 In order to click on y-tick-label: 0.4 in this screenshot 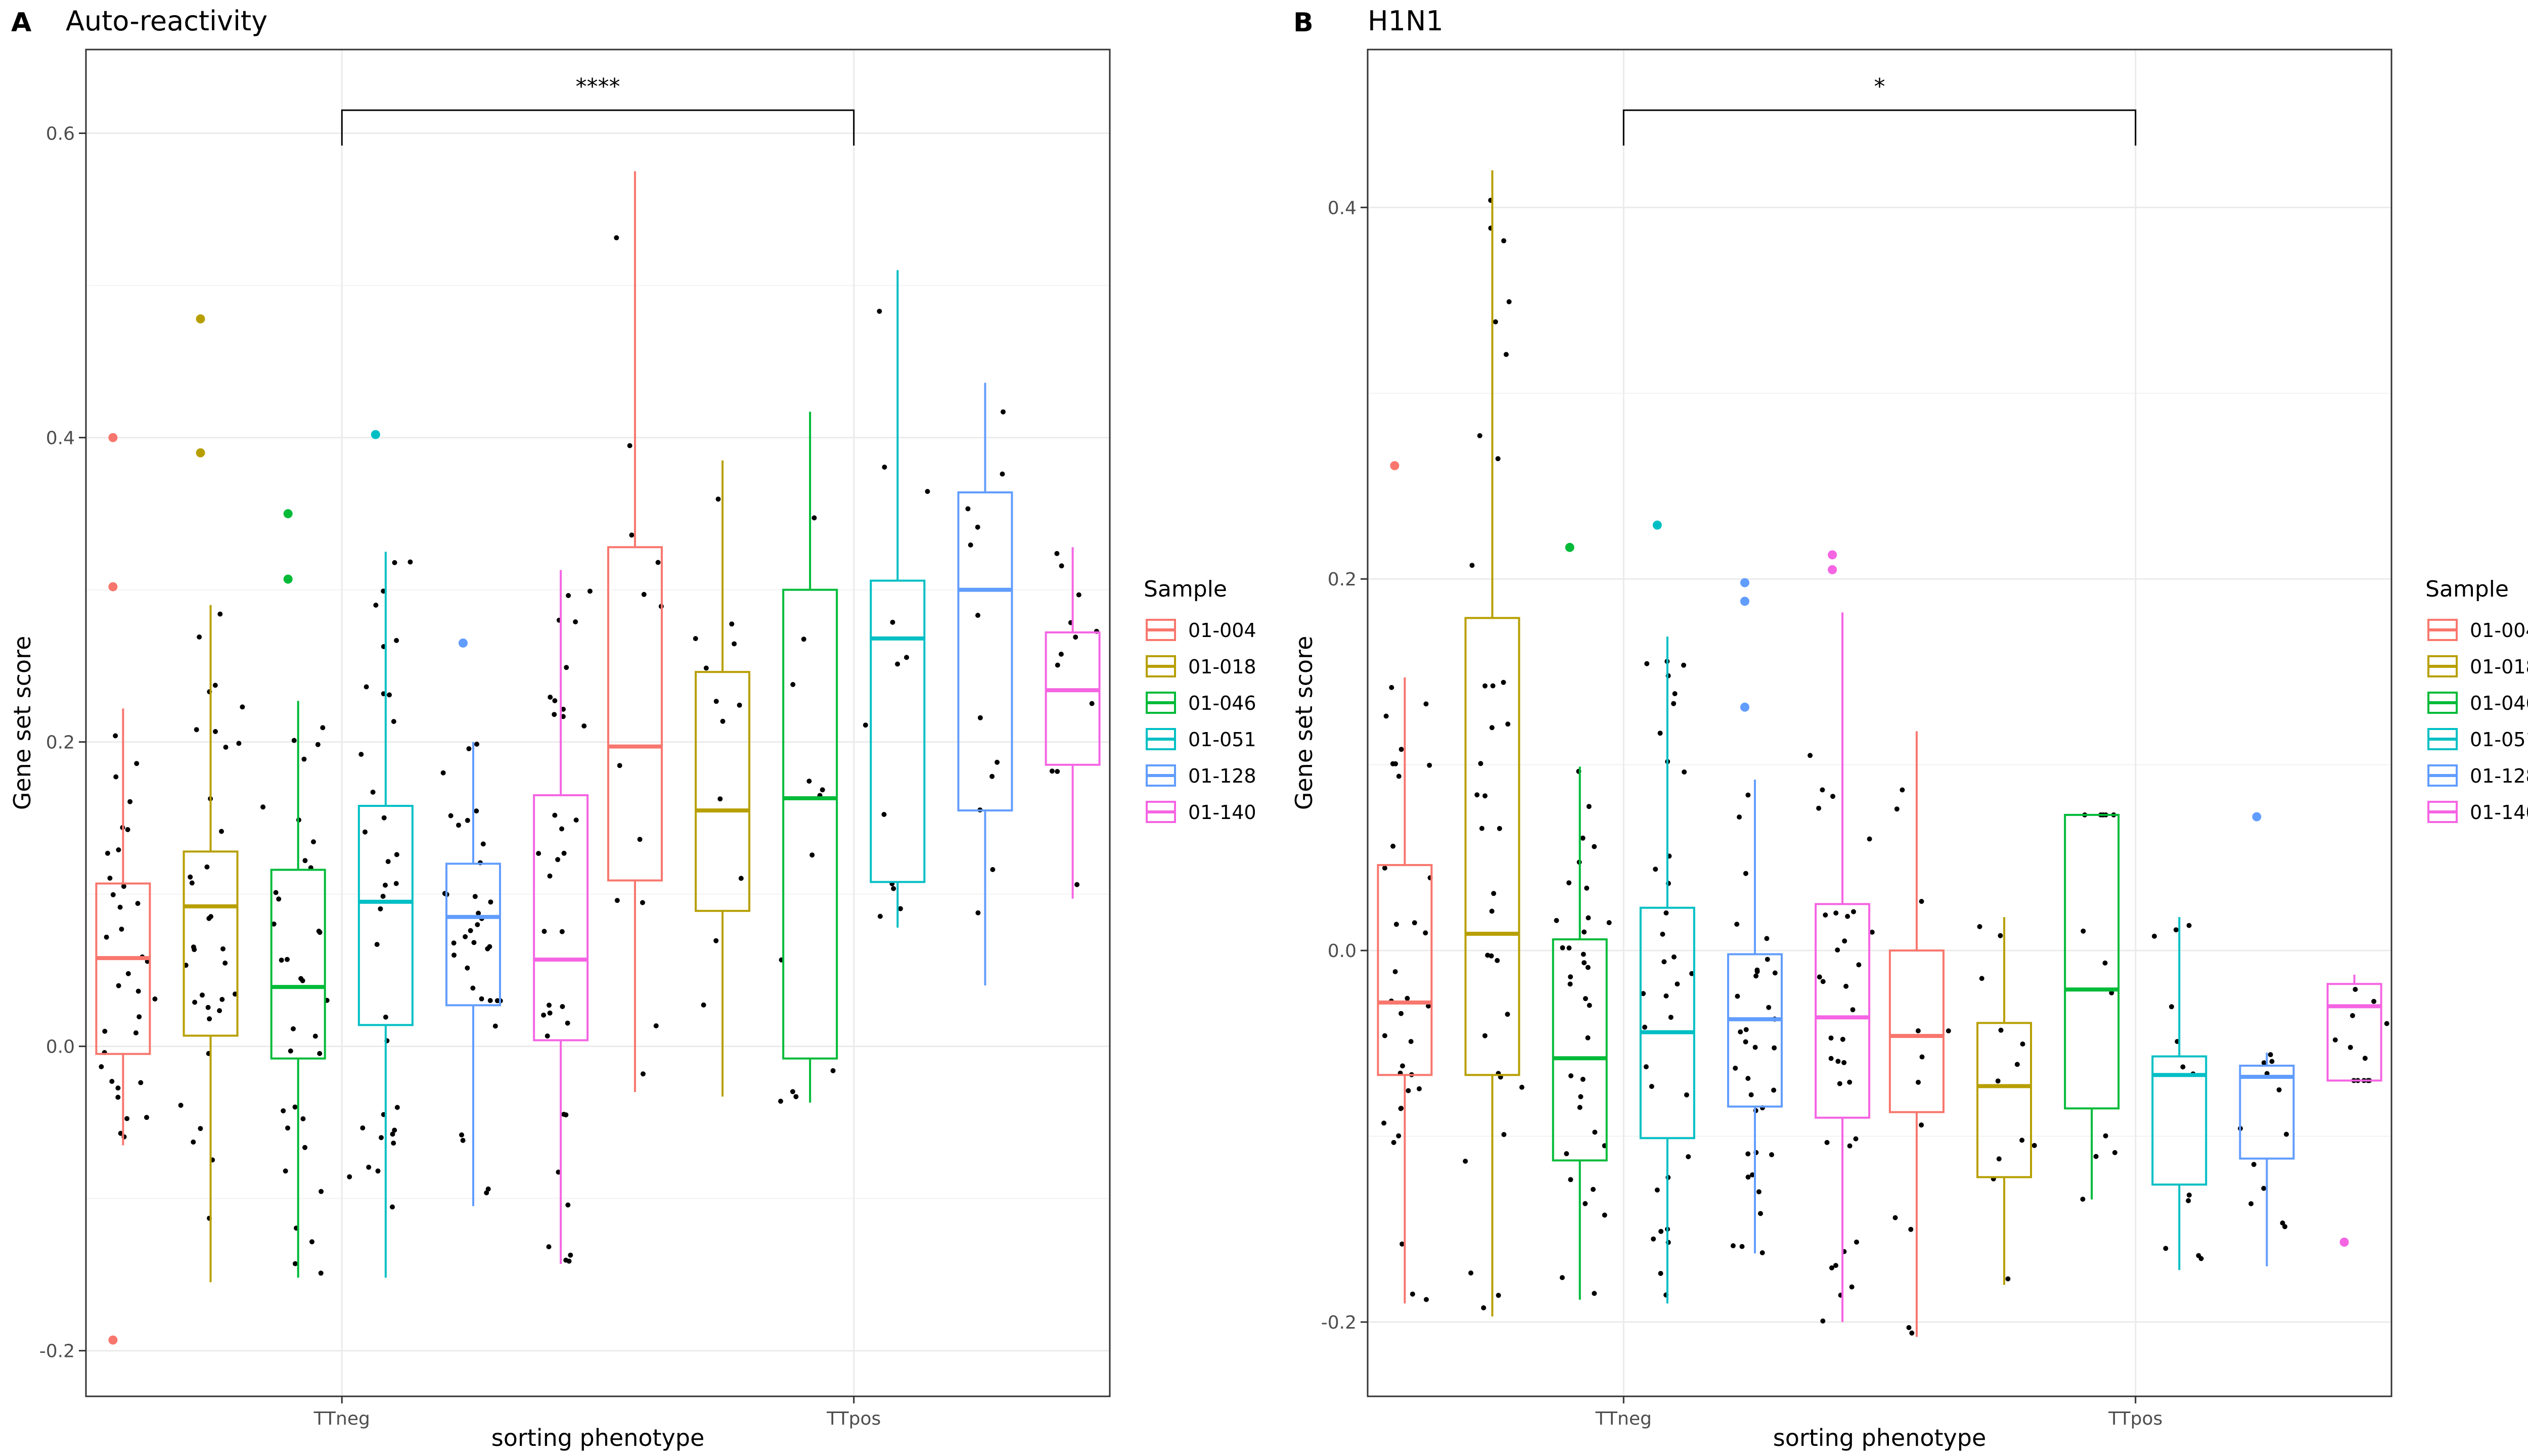, I will do `click(61, 438)`.